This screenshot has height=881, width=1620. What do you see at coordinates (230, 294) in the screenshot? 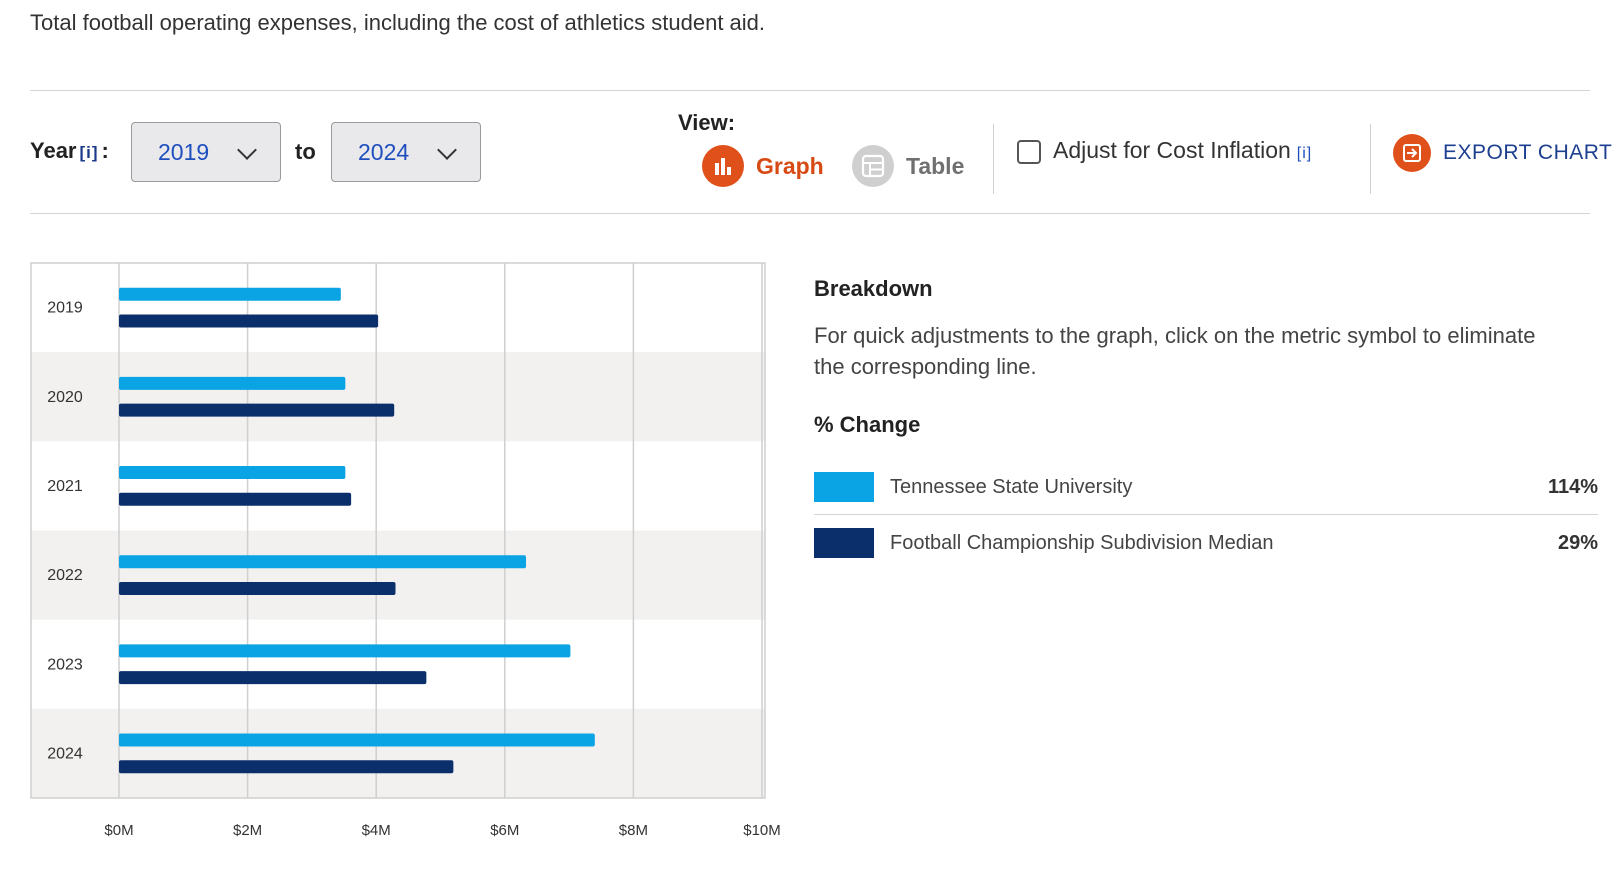
I see `bar-tennessee-state-2019` at bounding box center [230, 294].